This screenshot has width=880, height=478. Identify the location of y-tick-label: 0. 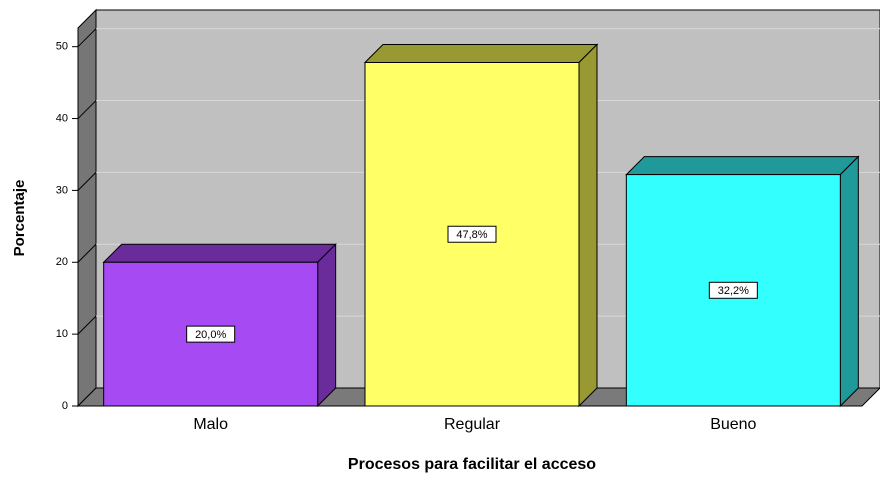
(65, 406).